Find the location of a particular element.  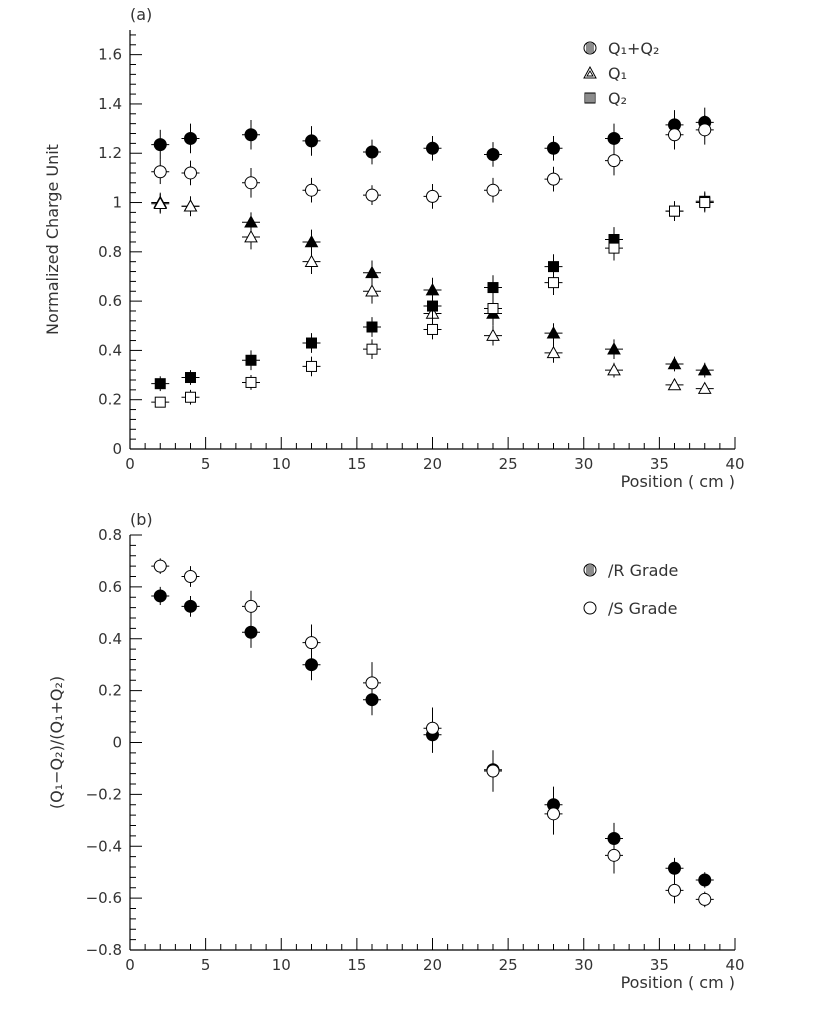

y-tick-label: −0.2 is located at coordinates (104, 794).